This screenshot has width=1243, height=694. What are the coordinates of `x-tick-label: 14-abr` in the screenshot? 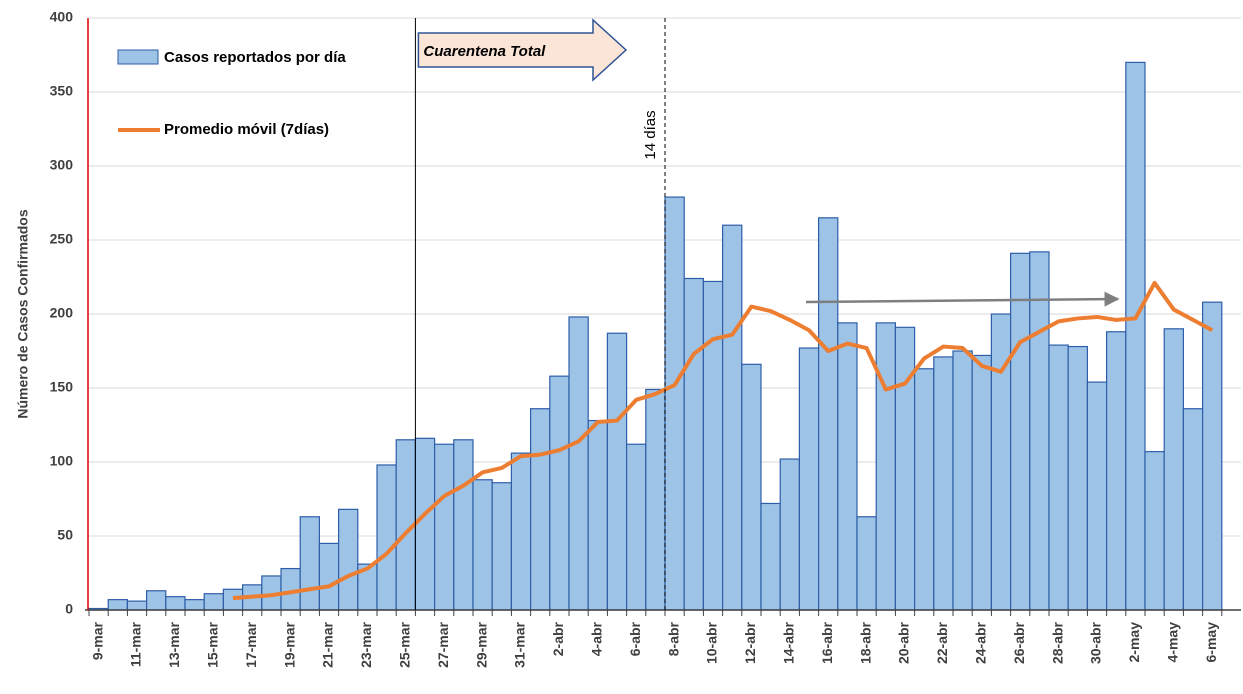 It's located at (789, 642).